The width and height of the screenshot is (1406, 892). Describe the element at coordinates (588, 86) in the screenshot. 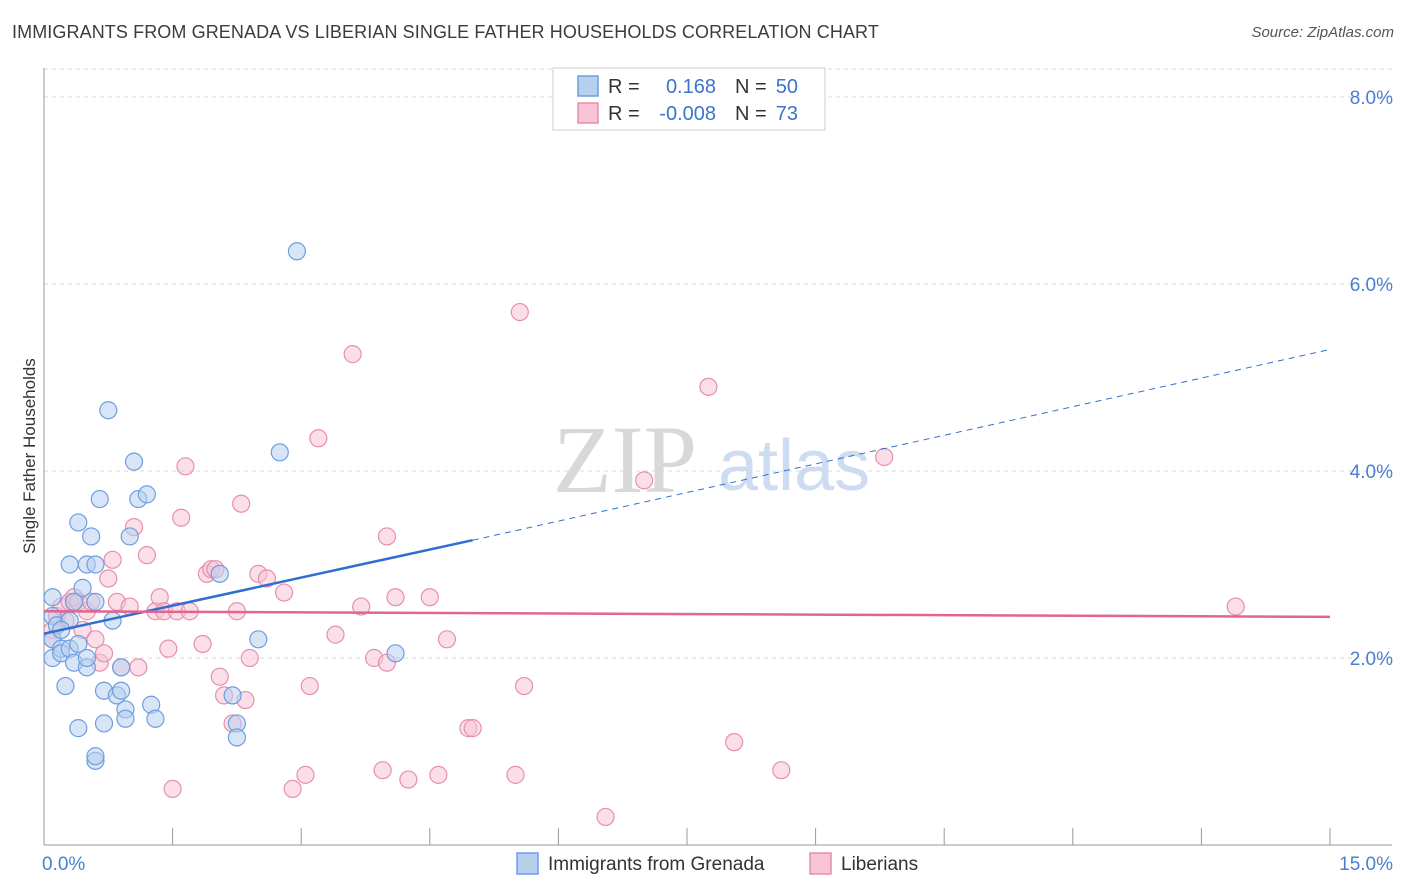

I see `legend-swatch-grenada` at that location.